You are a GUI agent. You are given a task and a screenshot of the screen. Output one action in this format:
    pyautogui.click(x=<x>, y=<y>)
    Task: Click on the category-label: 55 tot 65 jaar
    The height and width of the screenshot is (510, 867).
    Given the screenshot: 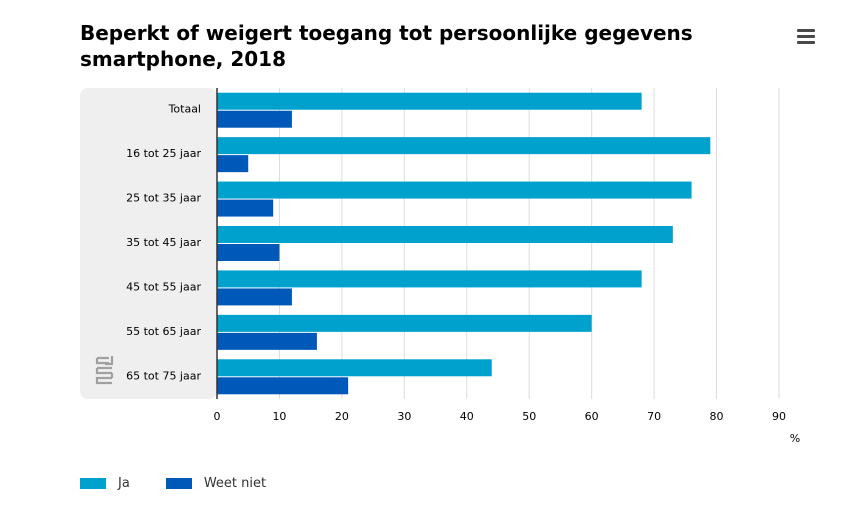 What is the action you would take?
    pyautogui.click(x=163, y=331)
    